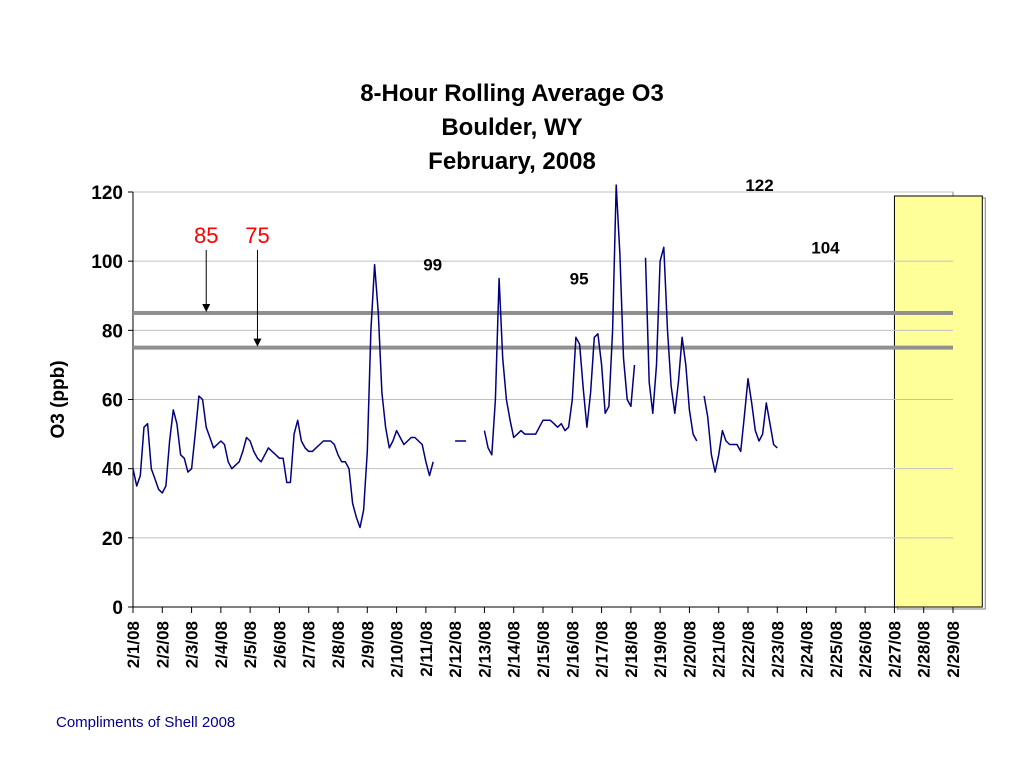 This screenshot has height=768, width=1024. I want to click on x-tick-label: 2/21/08, so click(719, 649).